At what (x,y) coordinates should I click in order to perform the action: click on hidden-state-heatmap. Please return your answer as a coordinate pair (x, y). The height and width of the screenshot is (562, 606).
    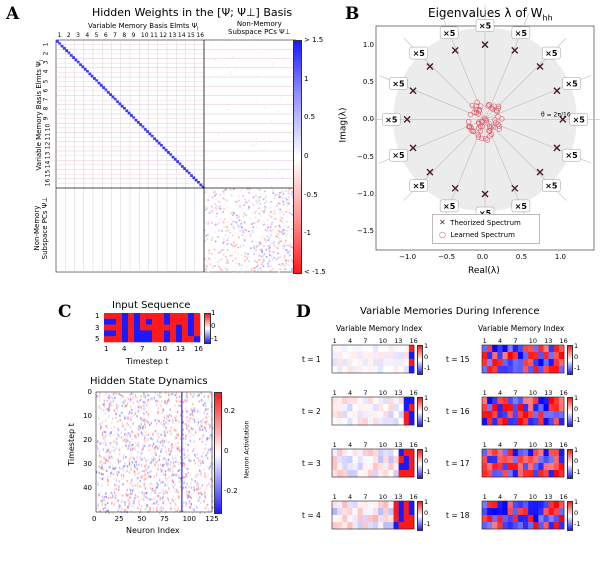
    Looking at the image, I should click on (154, 453).